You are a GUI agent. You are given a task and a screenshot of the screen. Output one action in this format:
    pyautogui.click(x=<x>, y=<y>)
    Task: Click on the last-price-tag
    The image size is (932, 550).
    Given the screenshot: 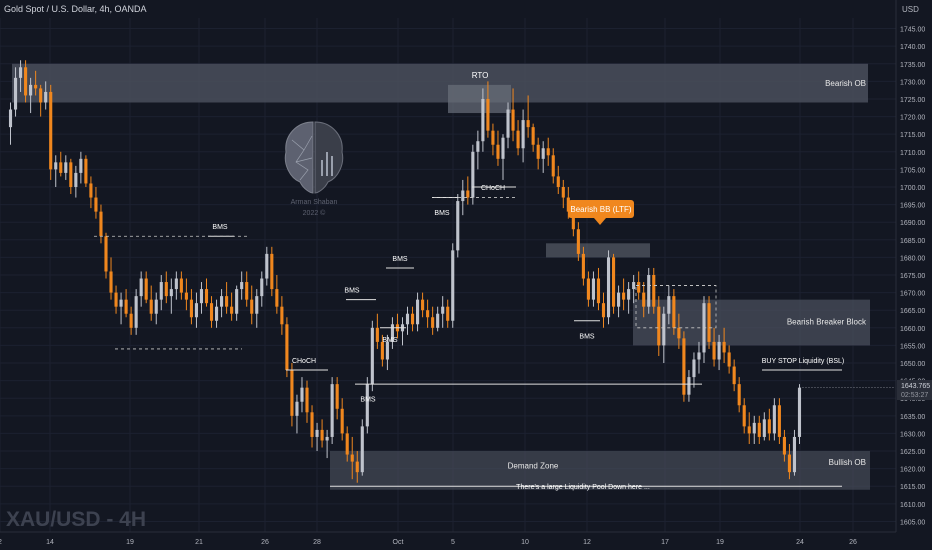 What is the action you would take?
    pyautogui.click(x=914, y=390)
    